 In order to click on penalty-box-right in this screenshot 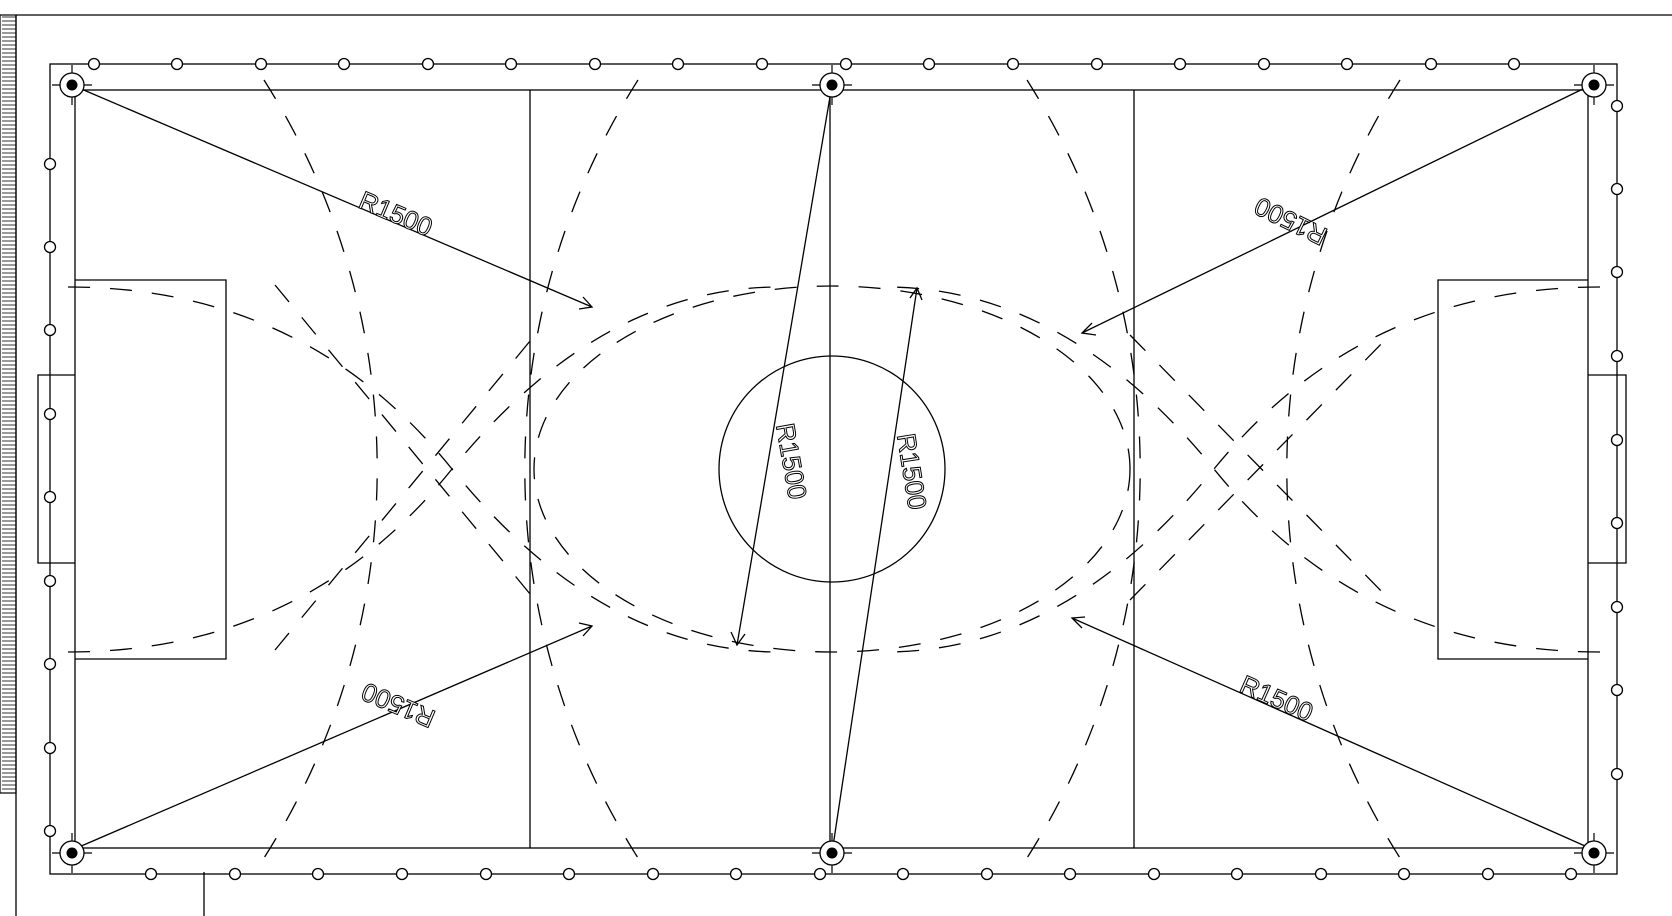, I will do `click(1512, 469)`.